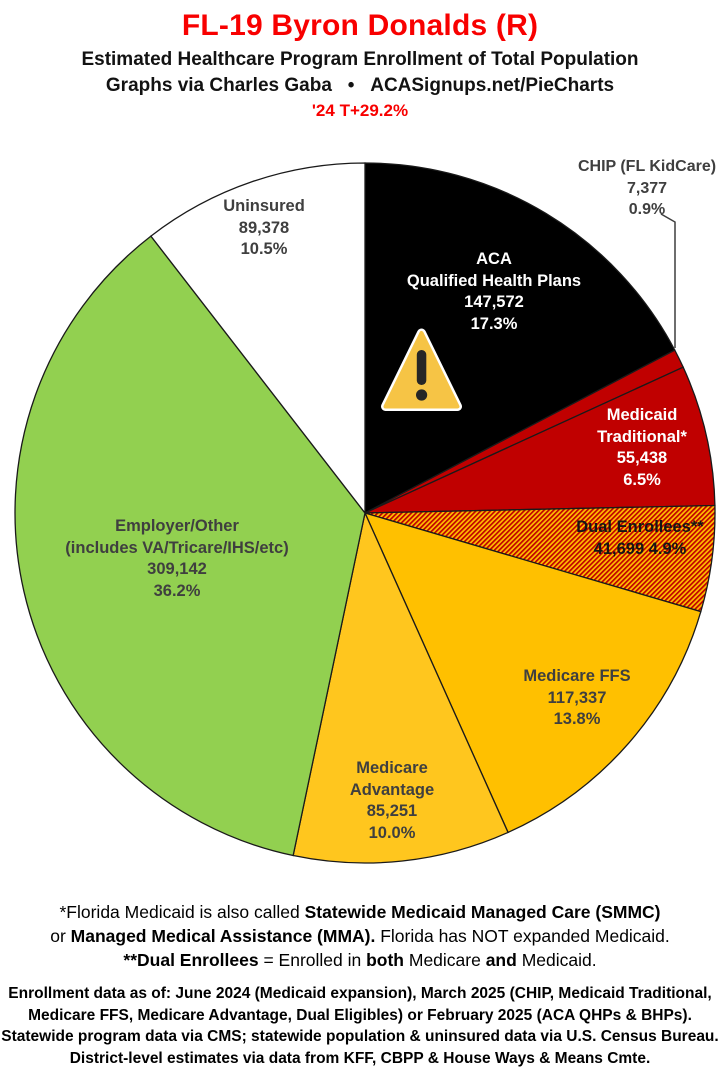 This screenshot has width=720, height=1070. I want to click on label-medicaid-traditional: Medicaid Traditional* 55,438 6.5%, so click(642, 447).